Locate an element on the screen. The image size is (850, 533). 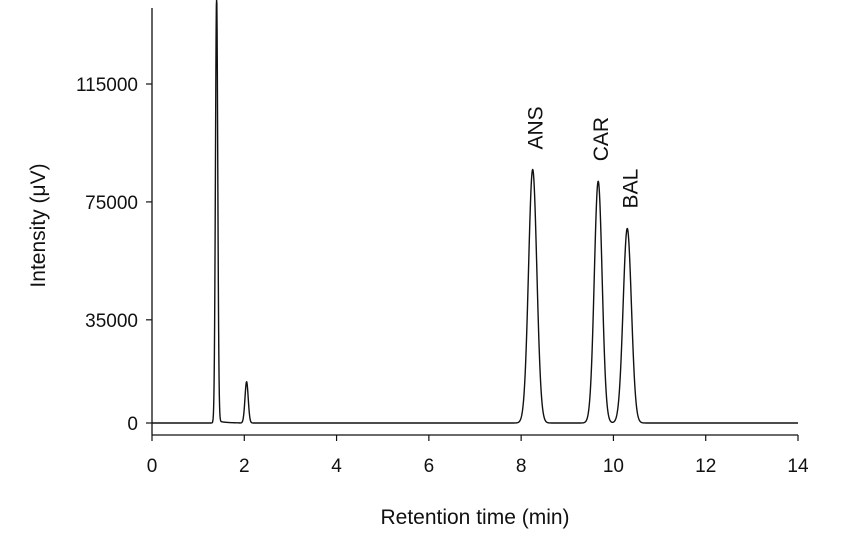
x-tick-label: 12 is located at coordinates (705, 466).